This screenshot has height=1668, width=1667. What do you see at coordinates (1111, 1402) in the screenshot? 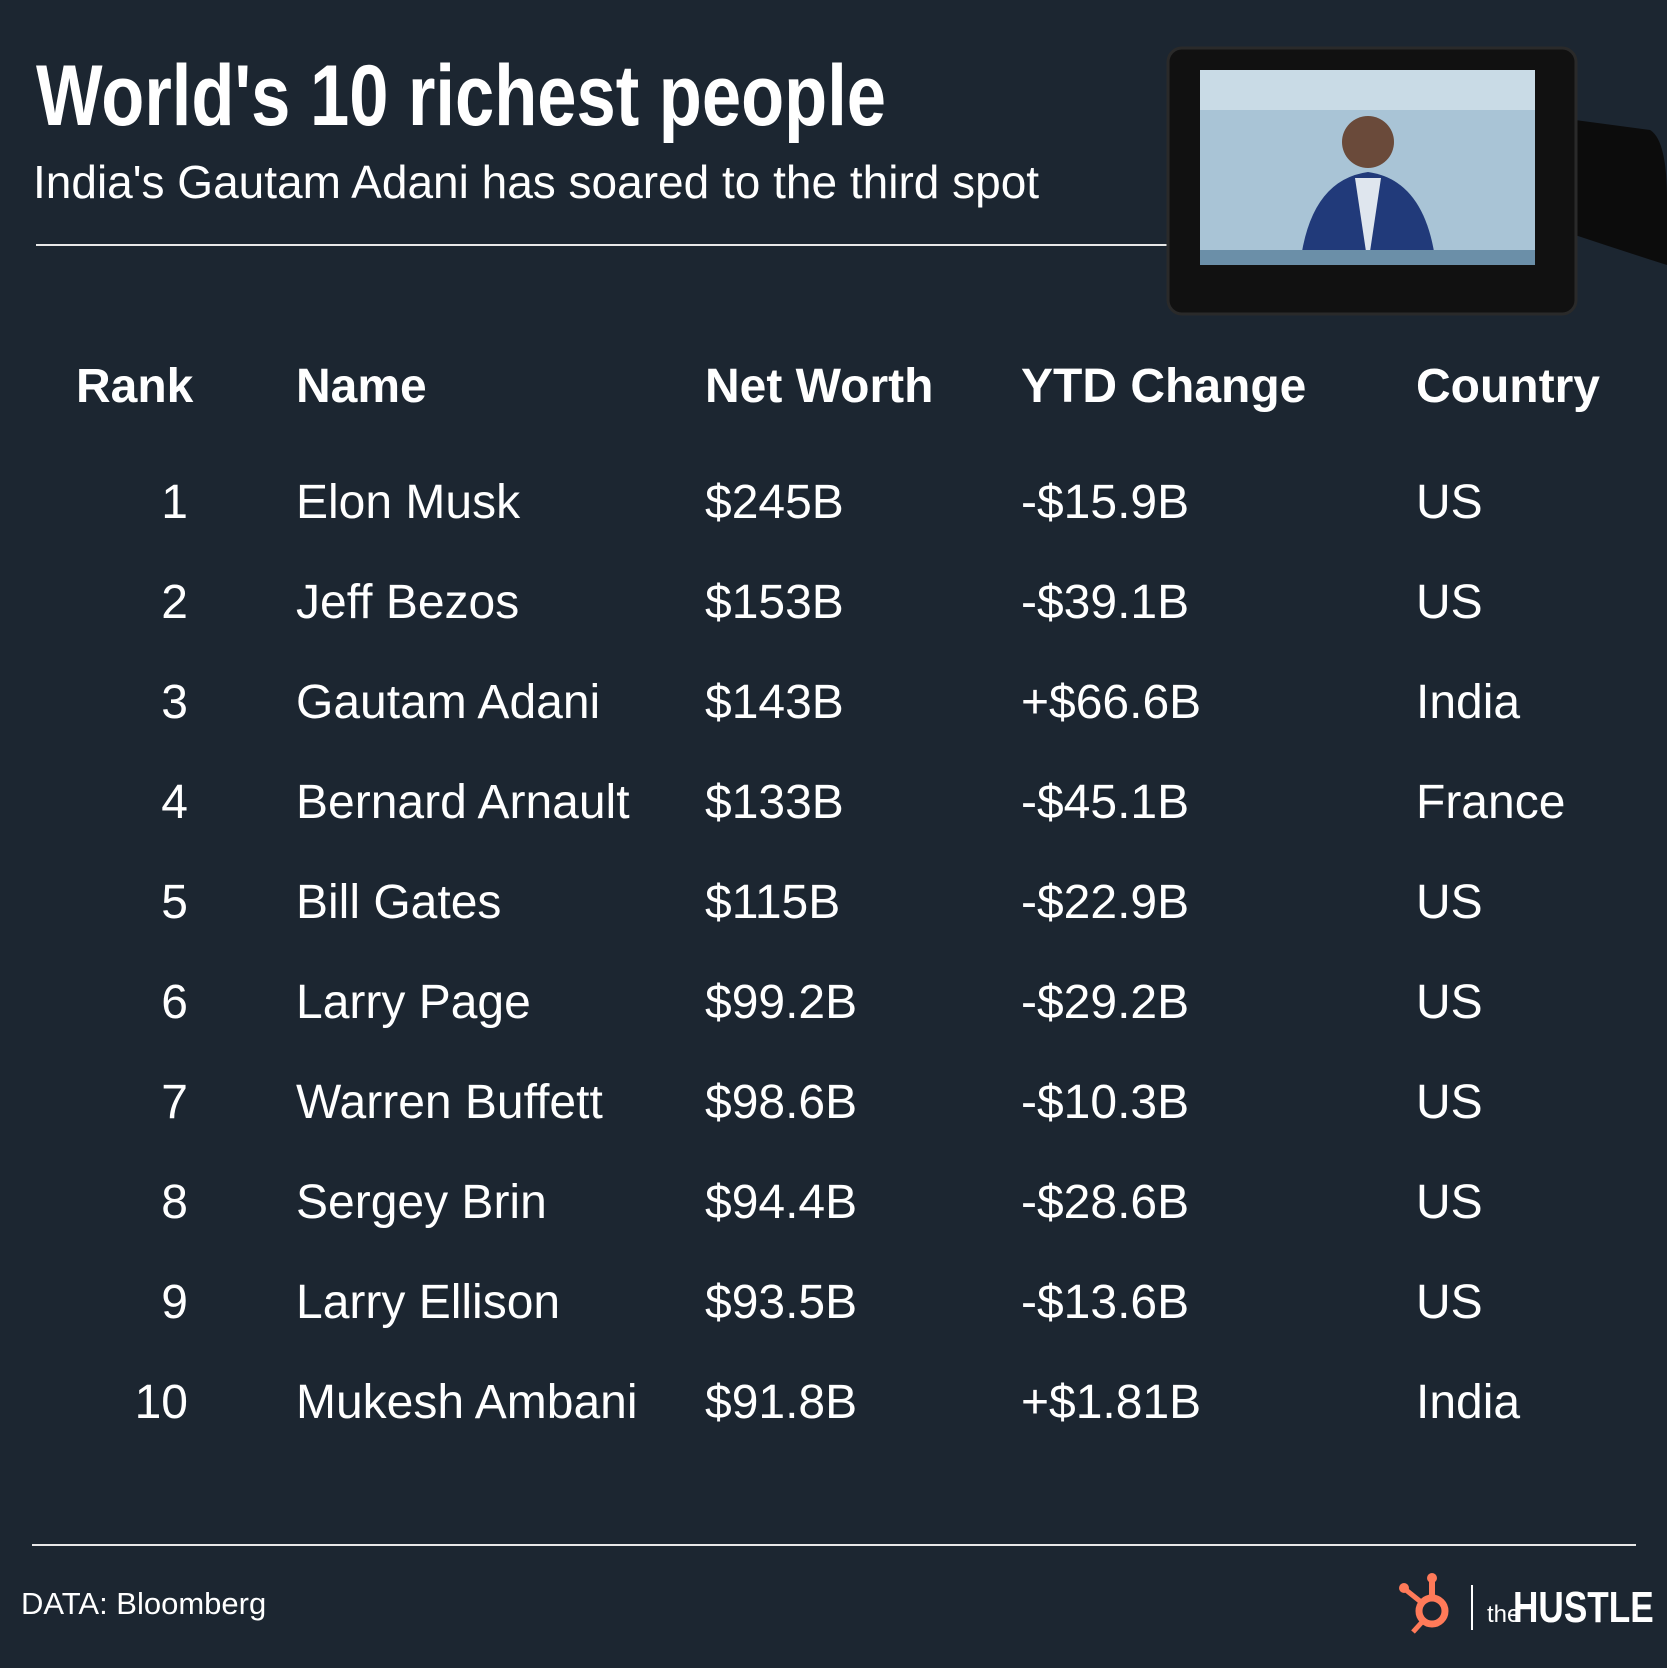
I see `ytd-change-cell: +$1.81B` at bounding box center [1111, 1402].